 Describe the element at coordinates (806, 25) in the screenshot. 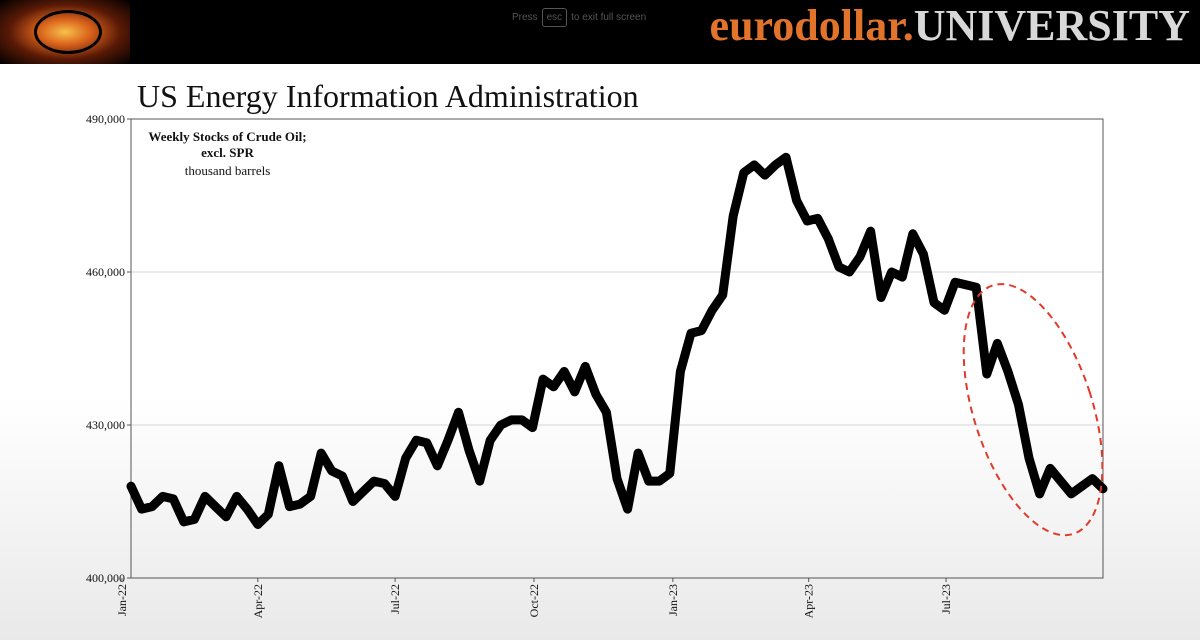

I see `brand-part1: eurodollar` at that location.